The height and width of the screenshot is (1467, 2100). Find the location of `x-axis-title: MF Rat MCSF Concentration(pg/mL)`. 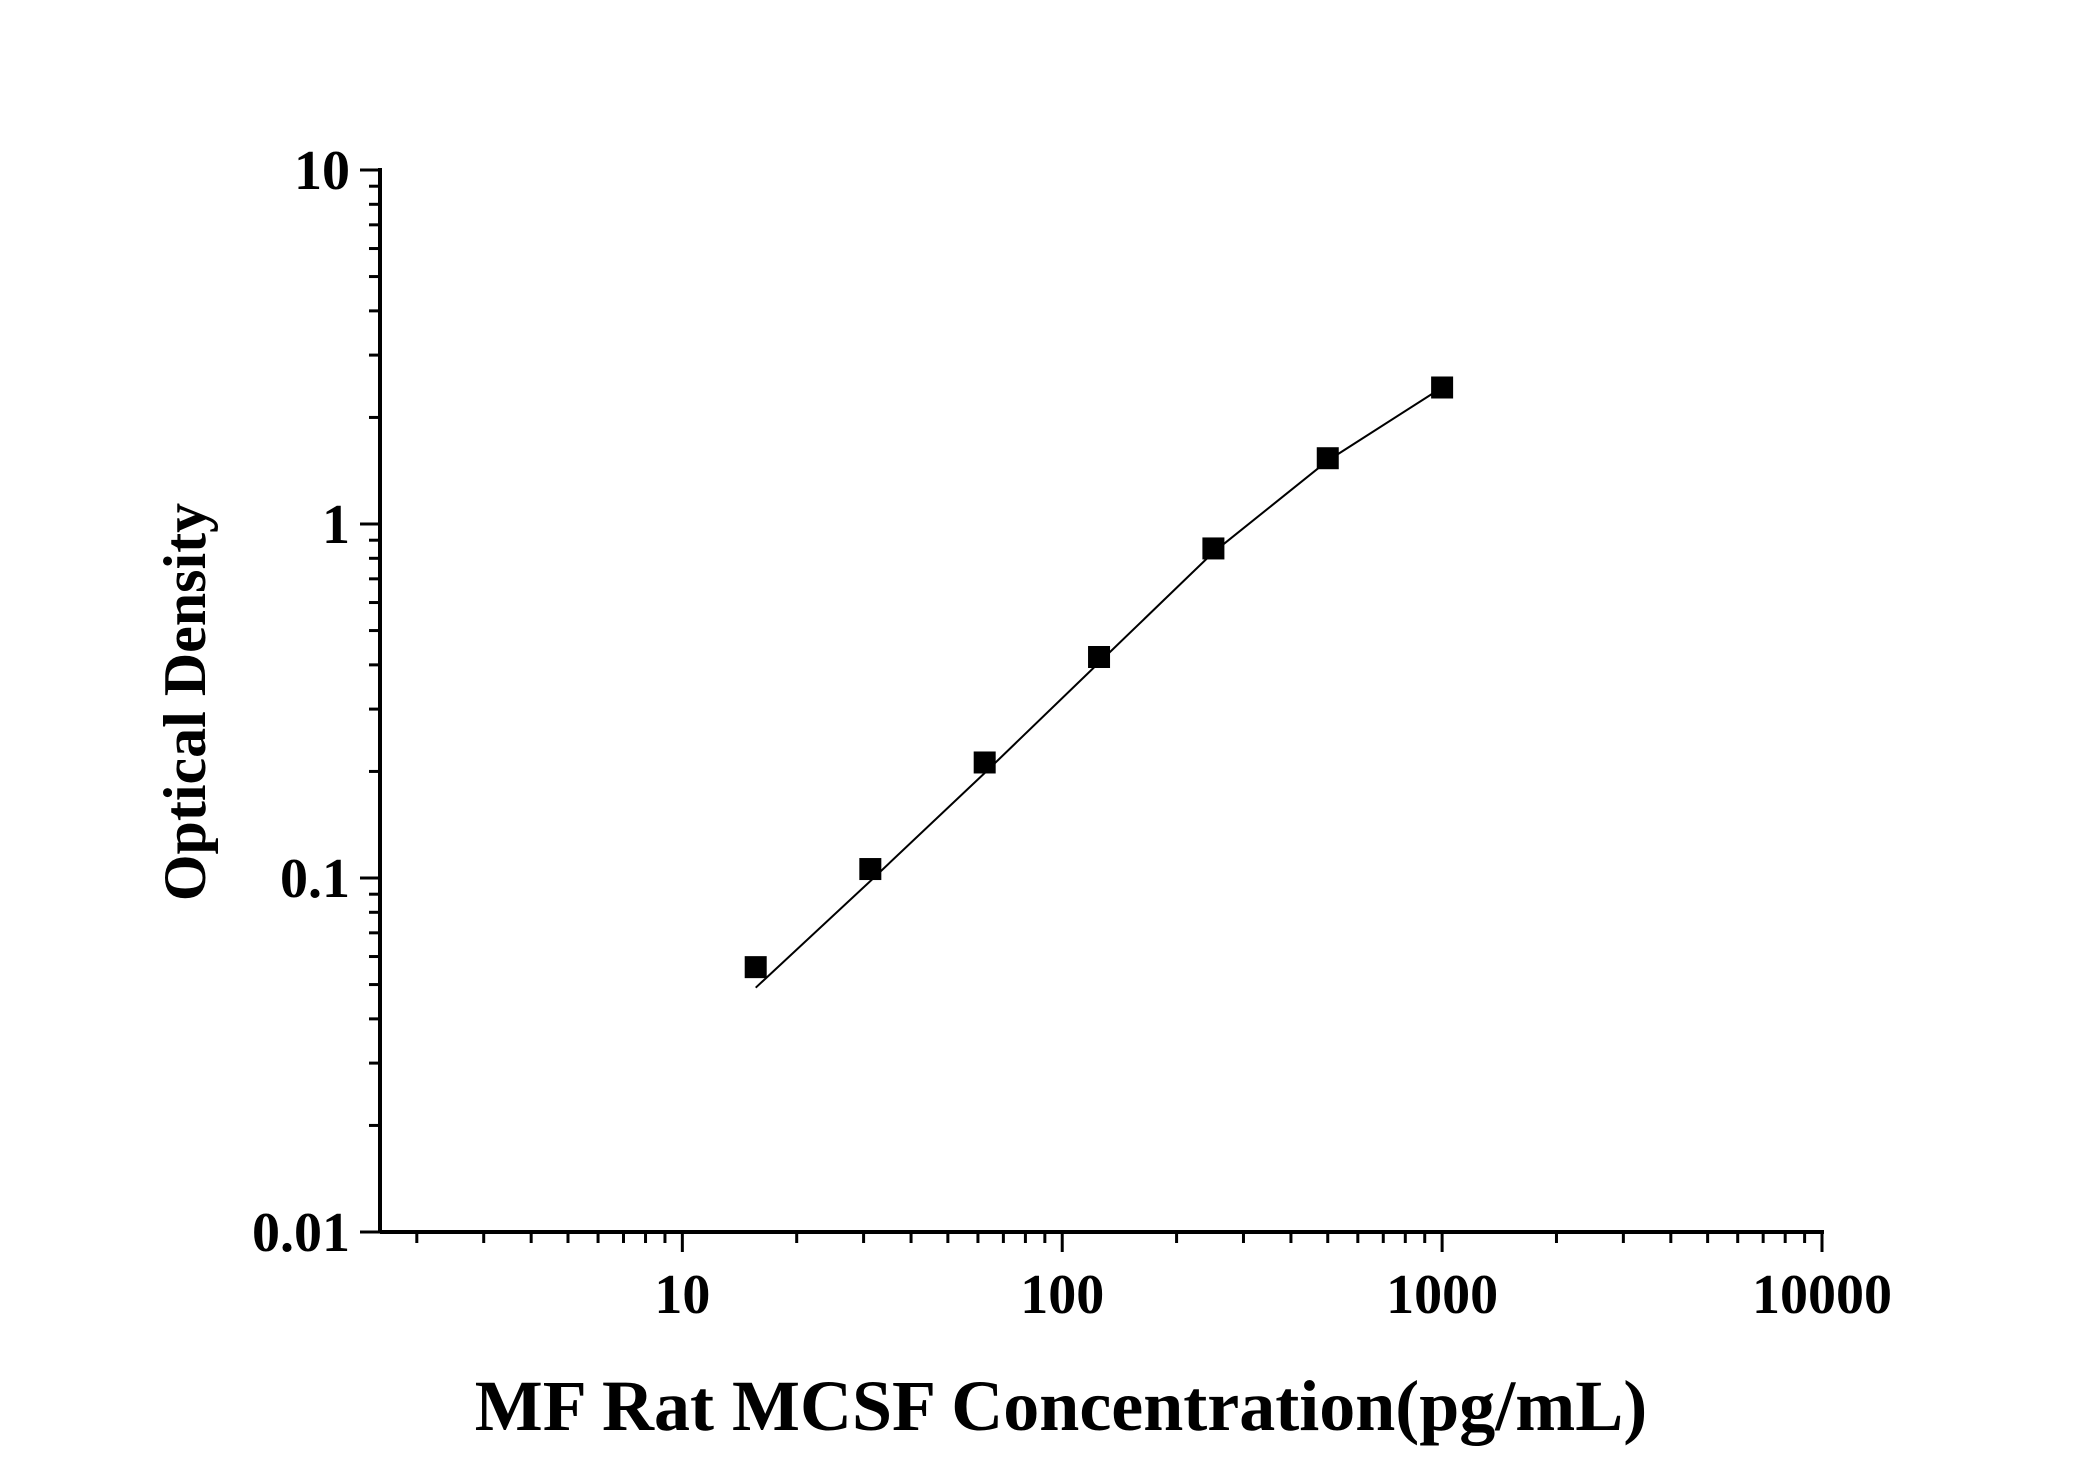

x-axis-title: MF Rat MCSF Concentration(pg/mL) is located at coordinates (1061, 1406).